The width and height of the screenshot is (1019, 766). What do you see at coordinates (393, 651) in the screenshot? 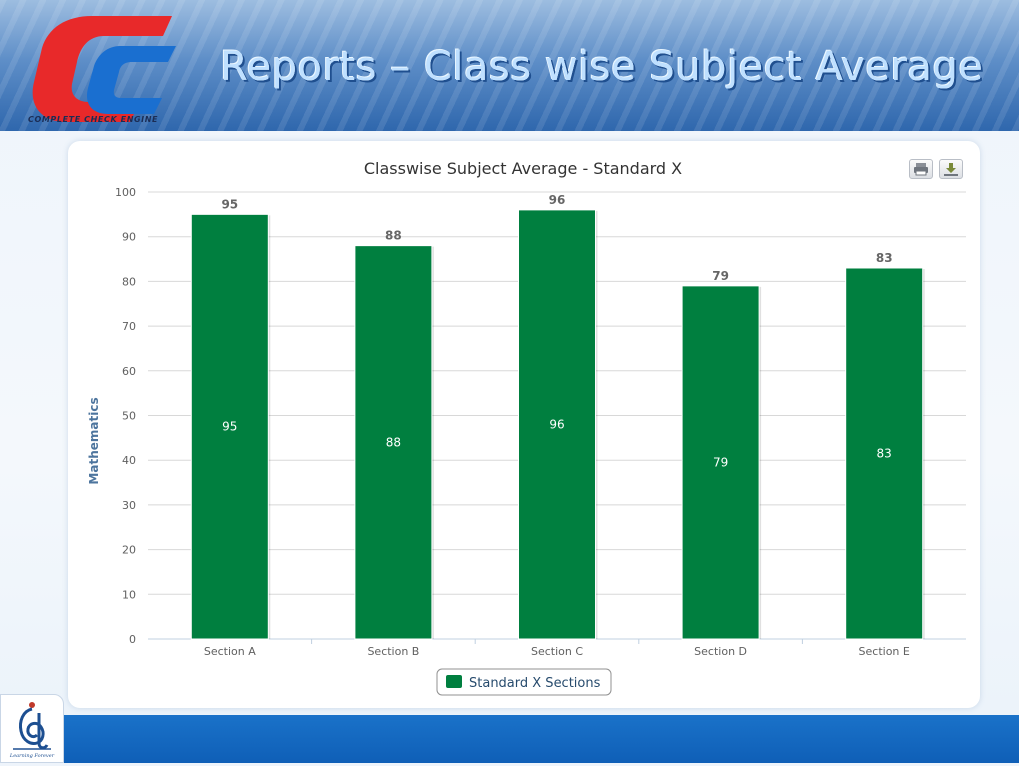
I see `x-tick-label: Section B` at bounding box center [393, 651].